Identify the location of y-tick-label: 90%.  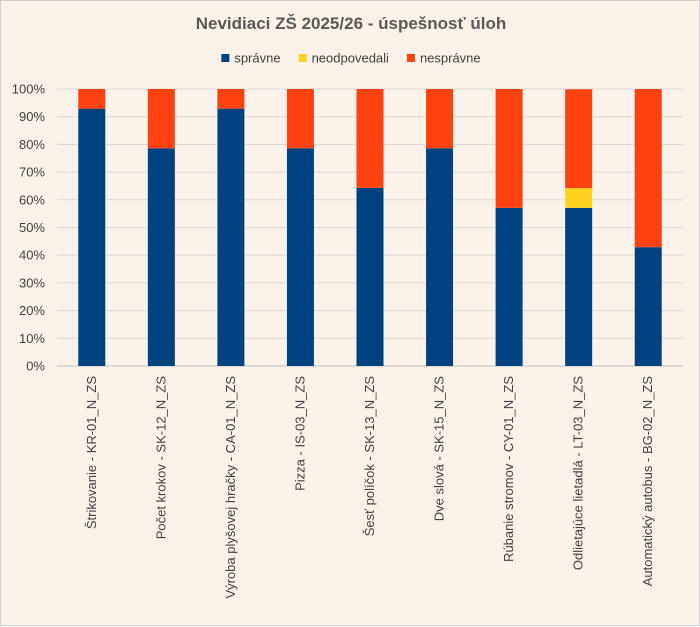
(32, 116).